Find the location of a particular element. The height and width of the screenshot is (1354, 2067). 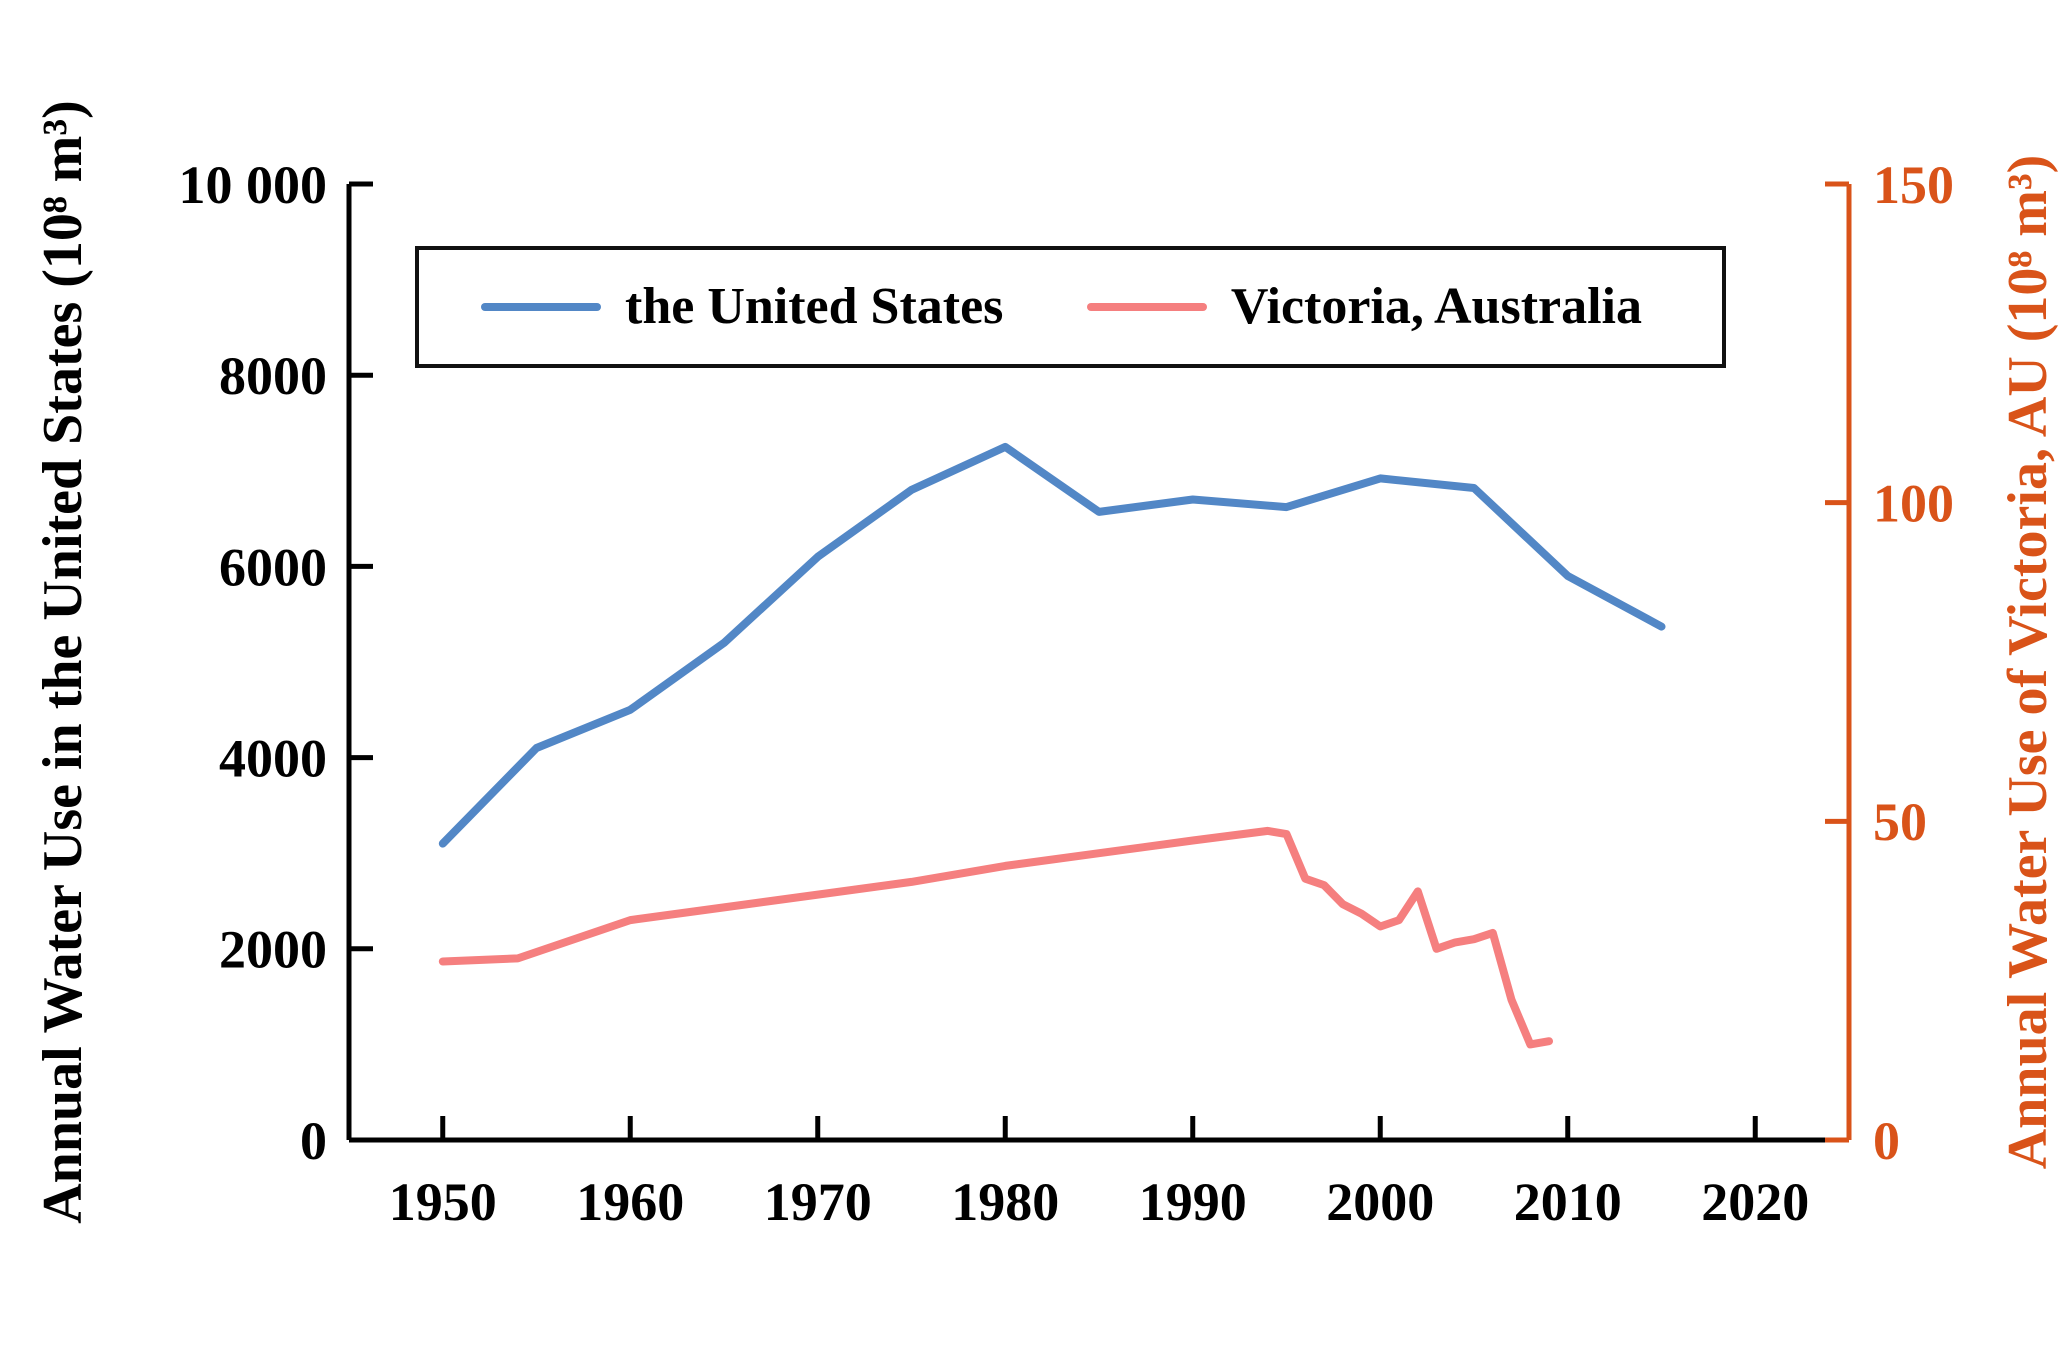

series-line-victoria is located at coordinates (995, 937).